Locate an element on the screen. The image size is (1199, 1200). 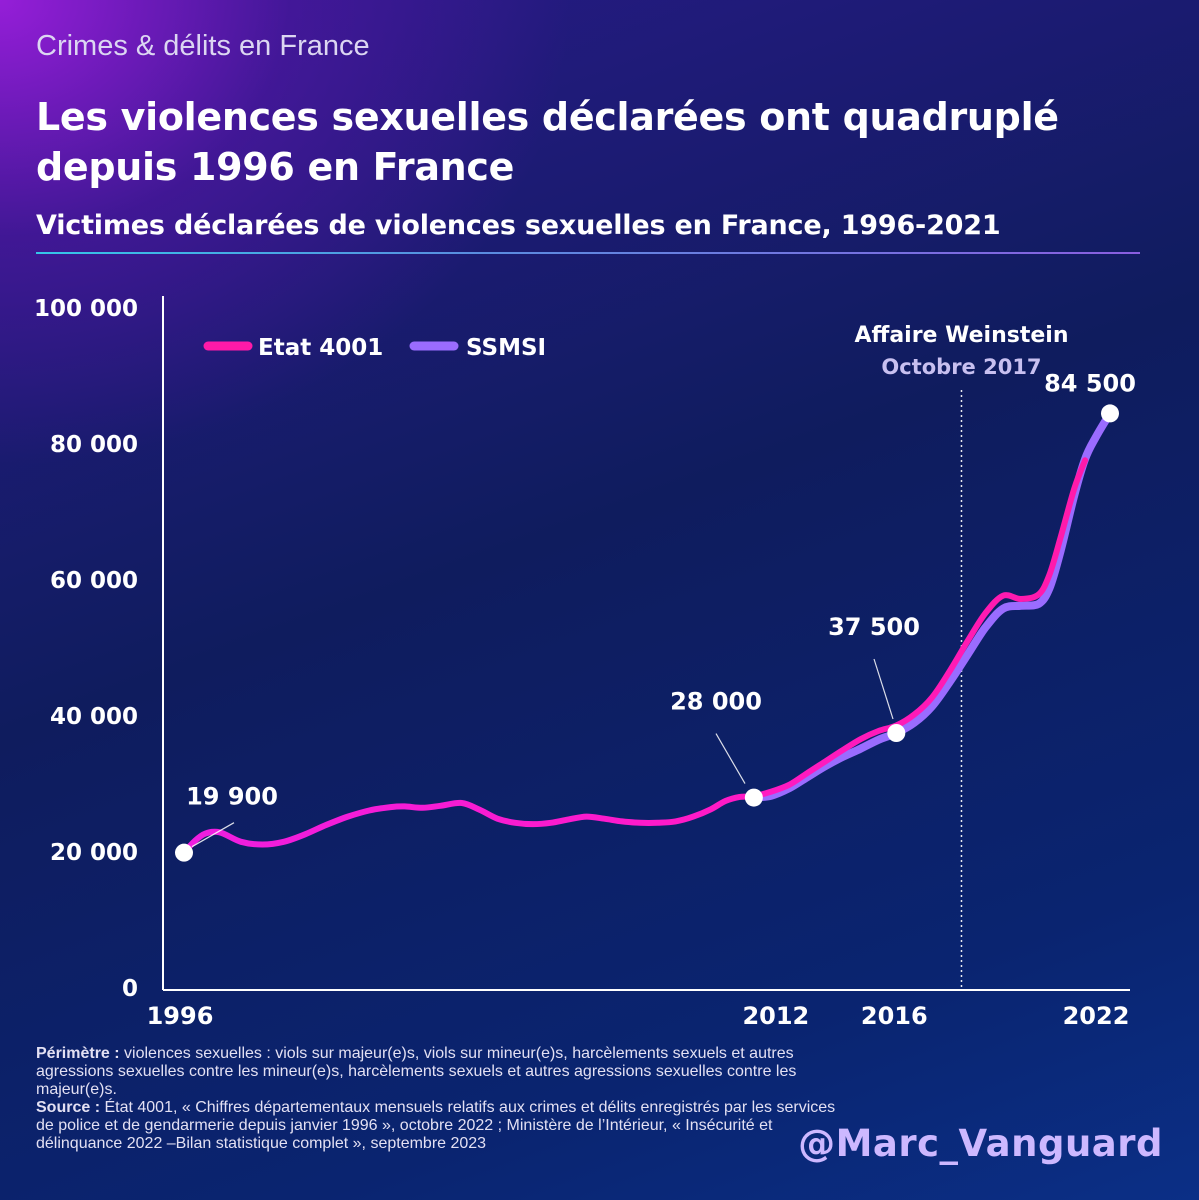
data-label: 37 500 is located at coordinates (874, 627).